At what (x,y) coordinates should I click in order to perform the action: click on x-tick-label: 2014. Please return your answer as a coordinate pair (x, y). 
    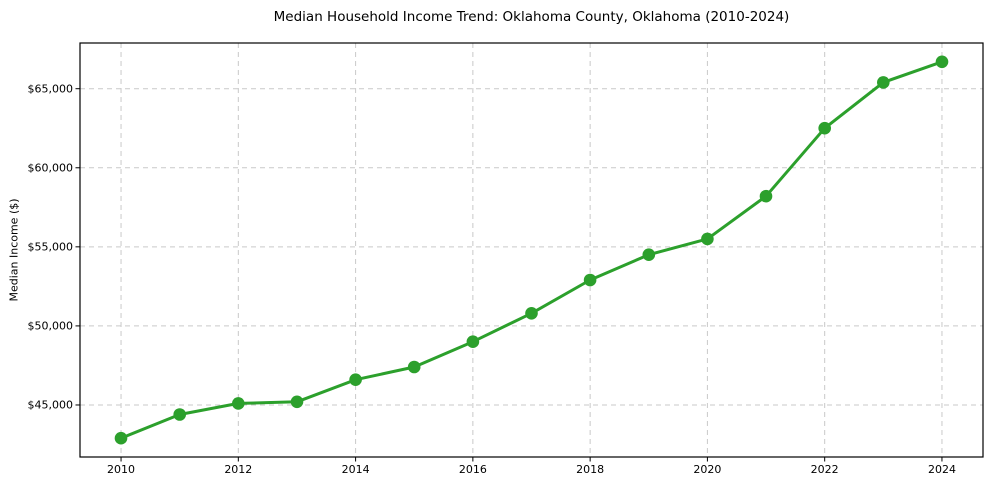
    Looking at the image, I should click on (355, 469).